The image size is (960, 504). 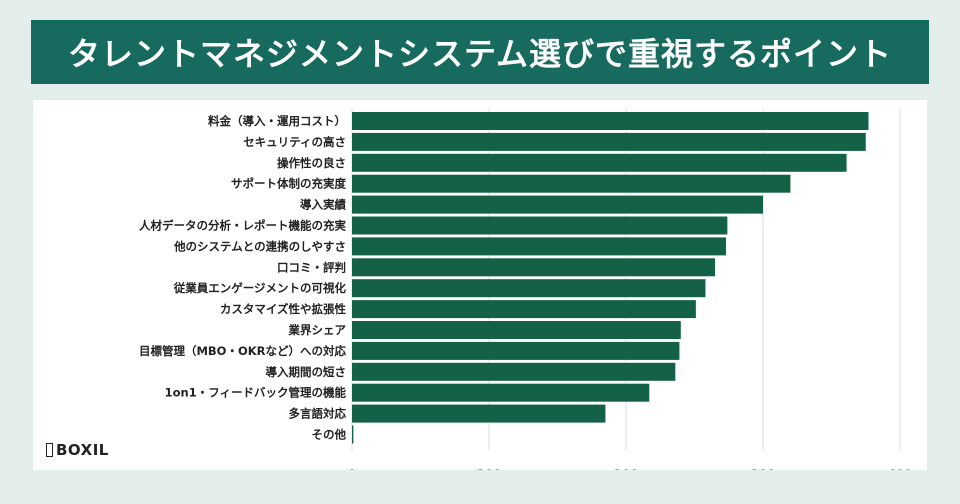 I want to click on logo-text: BOXIL, so click(x=82, y=450).